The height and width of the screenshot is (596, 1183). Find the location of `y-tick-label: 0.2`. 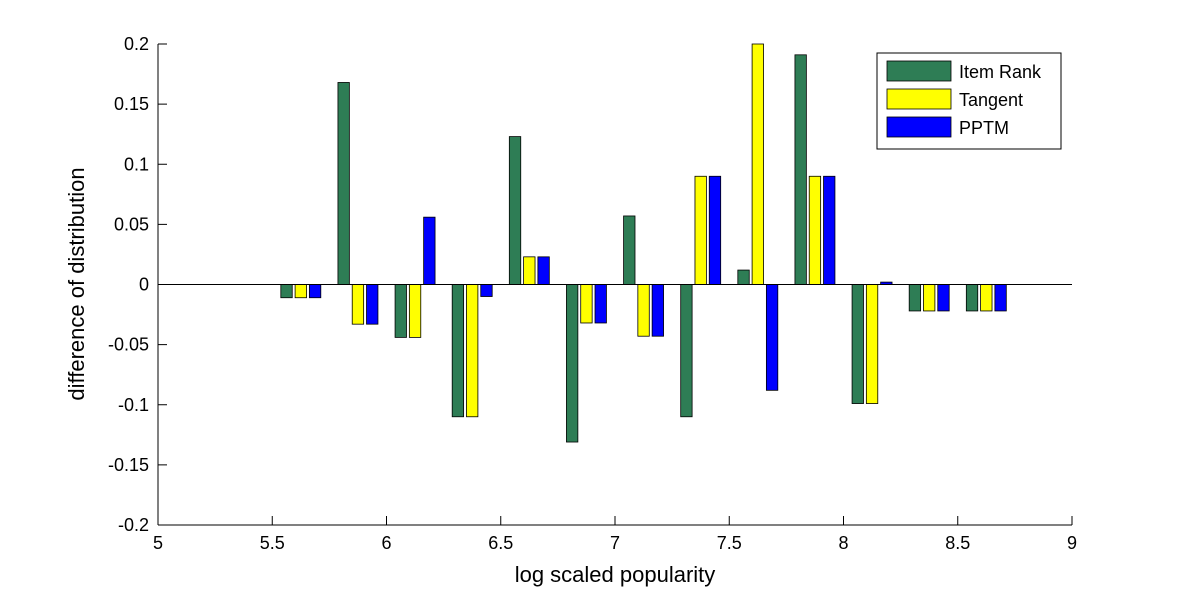

y-tick-label: 0.2 is located at coordinates (136, 44).